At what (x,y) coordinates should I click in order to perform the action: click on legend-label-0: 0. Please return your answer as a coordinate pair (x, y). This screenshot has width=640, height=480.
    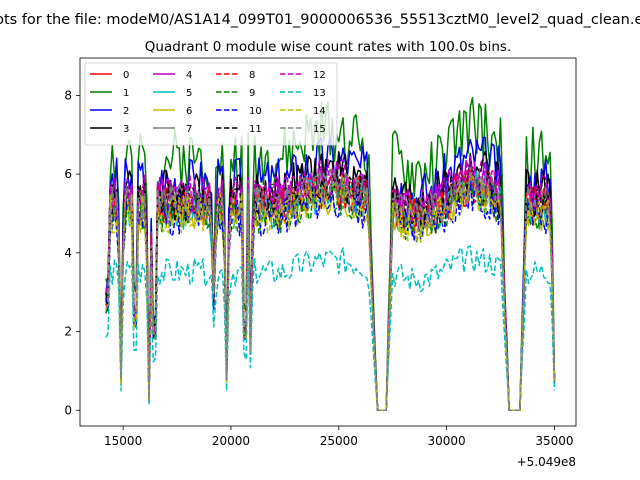
    Looking at the image, I should click on (126, 75).